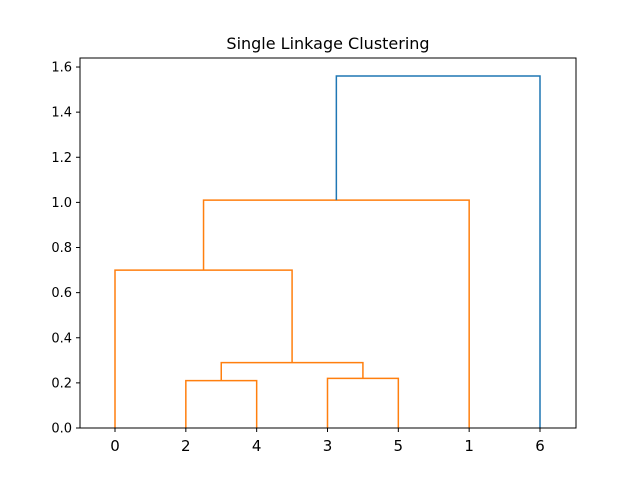 The image size is (640, 480). Describe the element at coordinates (469, 446) in the screenshot. I see `leaf-label: 1` at that location.